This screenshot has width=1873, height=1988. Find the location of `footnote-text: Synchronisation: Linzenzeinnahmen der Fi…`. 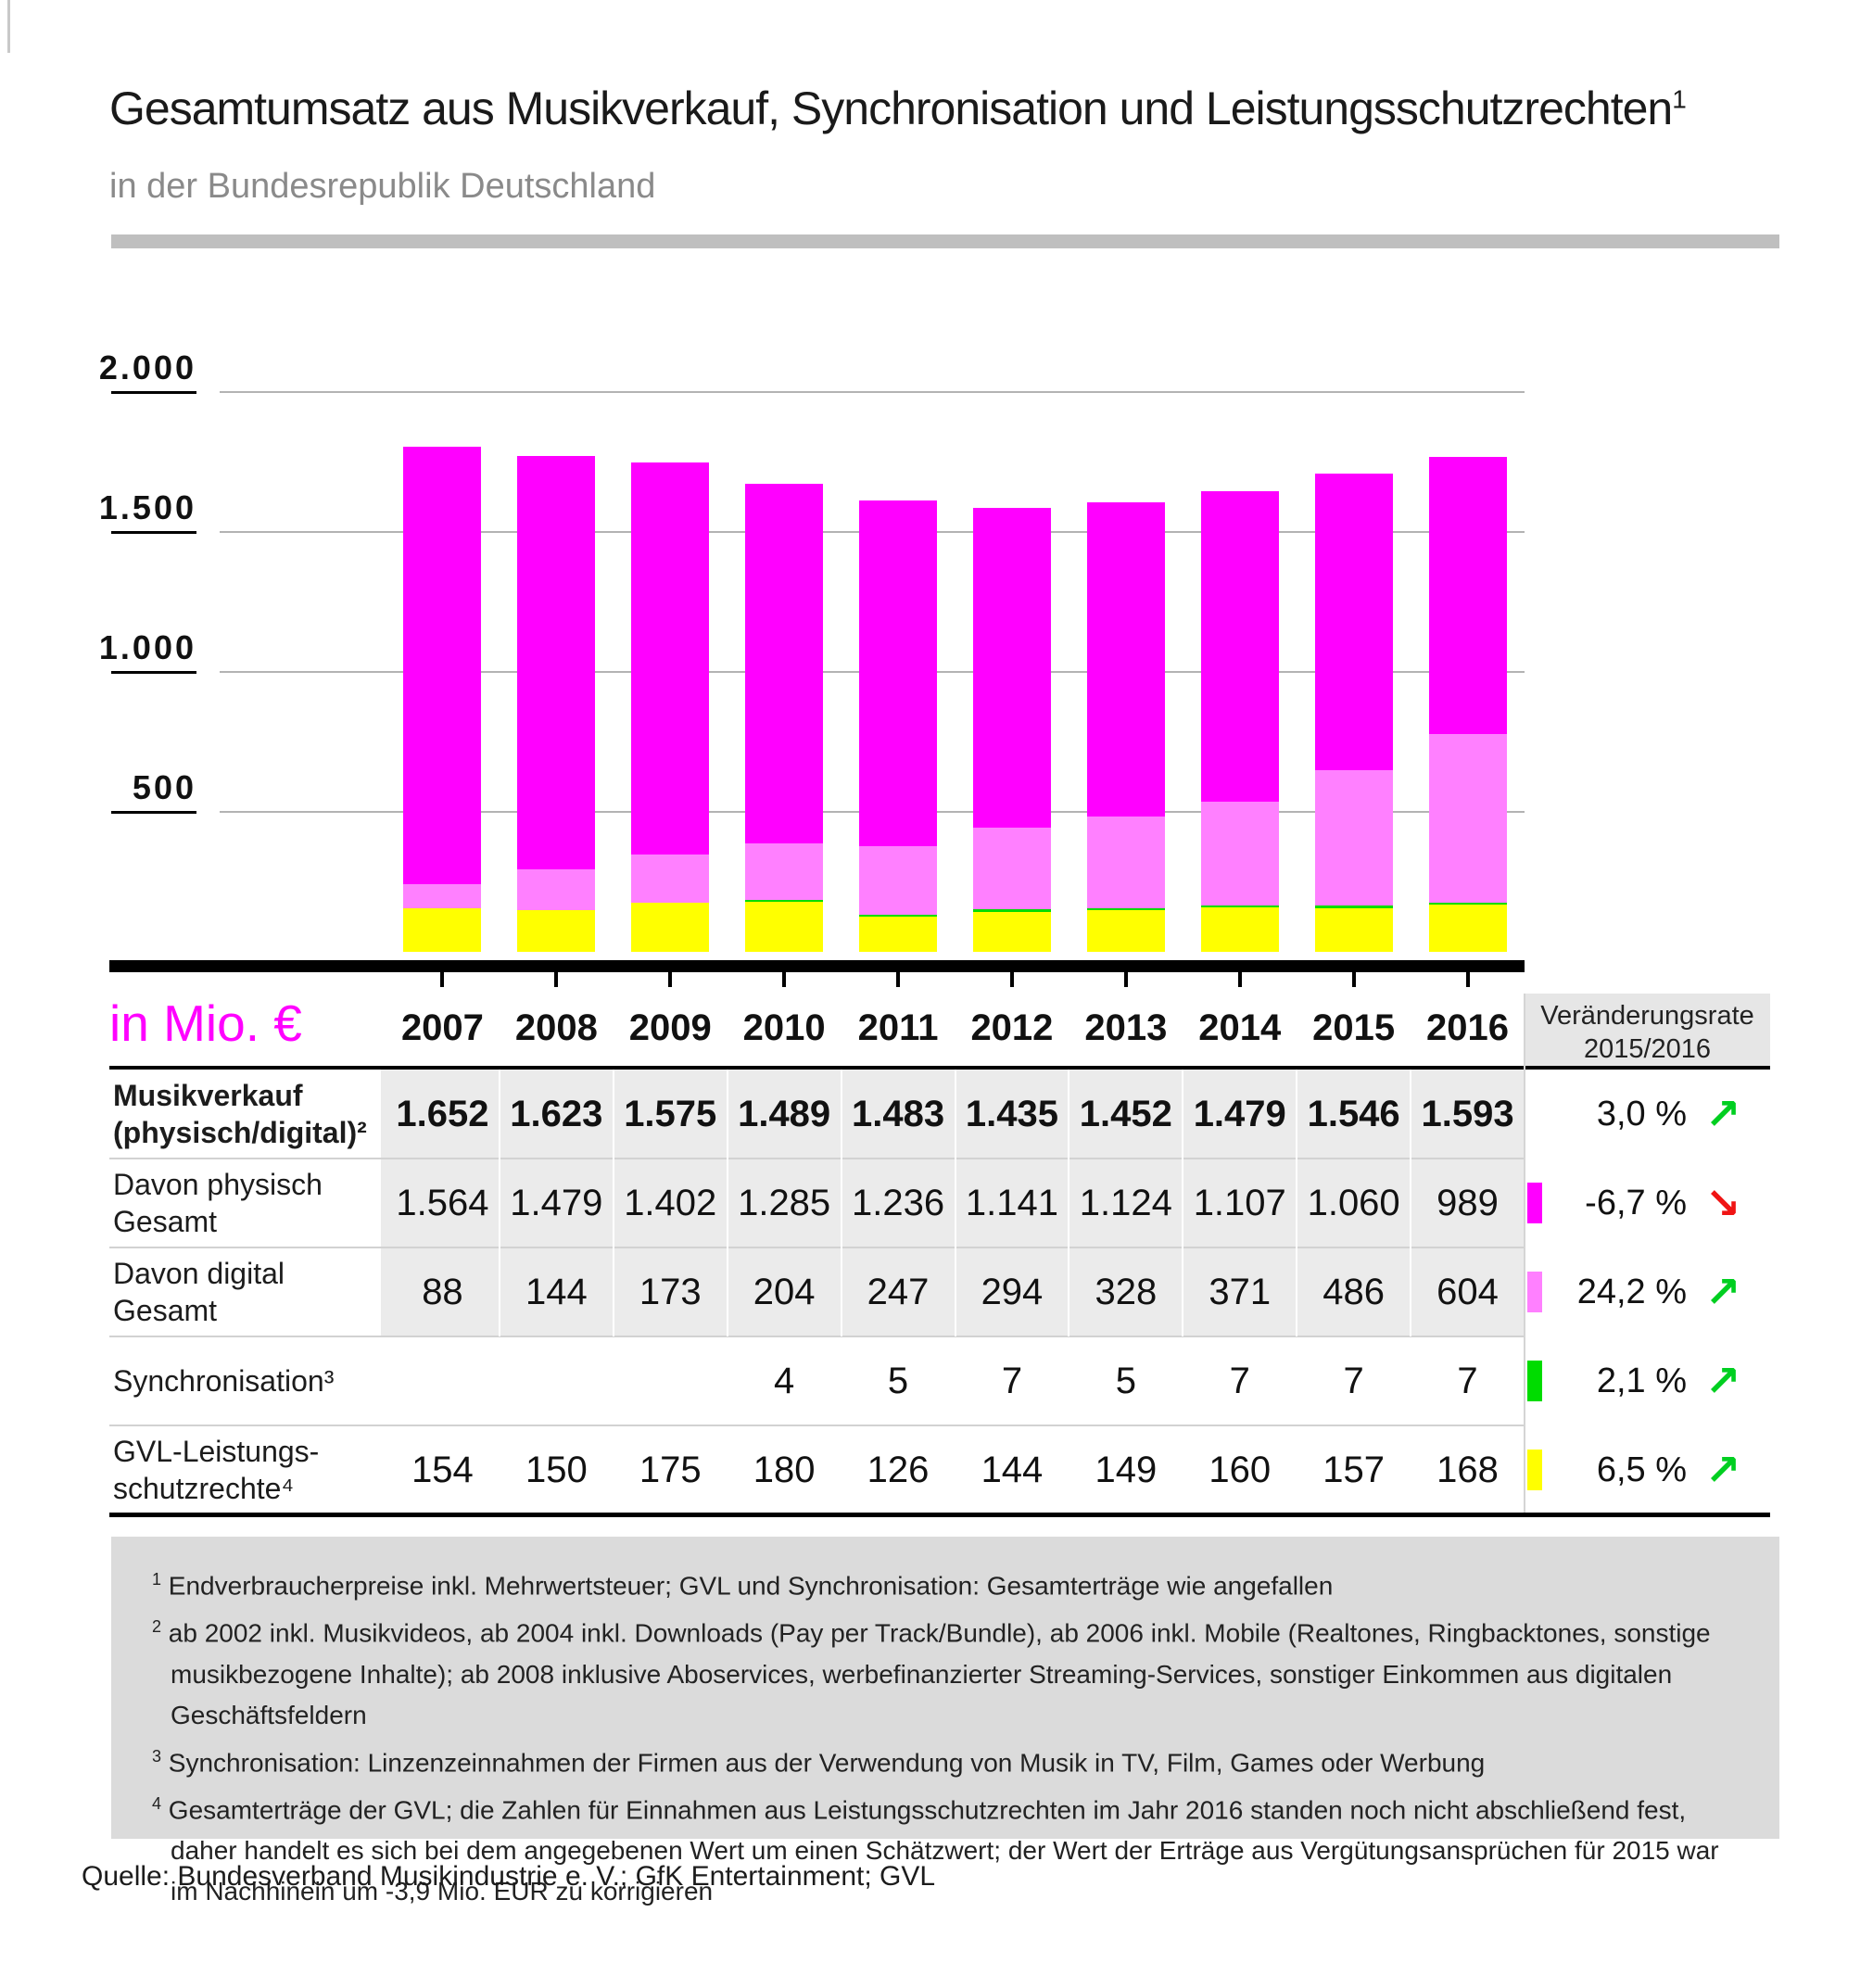

footnote-text: Synchronisation: Linzenzeinnahmen der Fi… is located at coordinates (823, 1762).